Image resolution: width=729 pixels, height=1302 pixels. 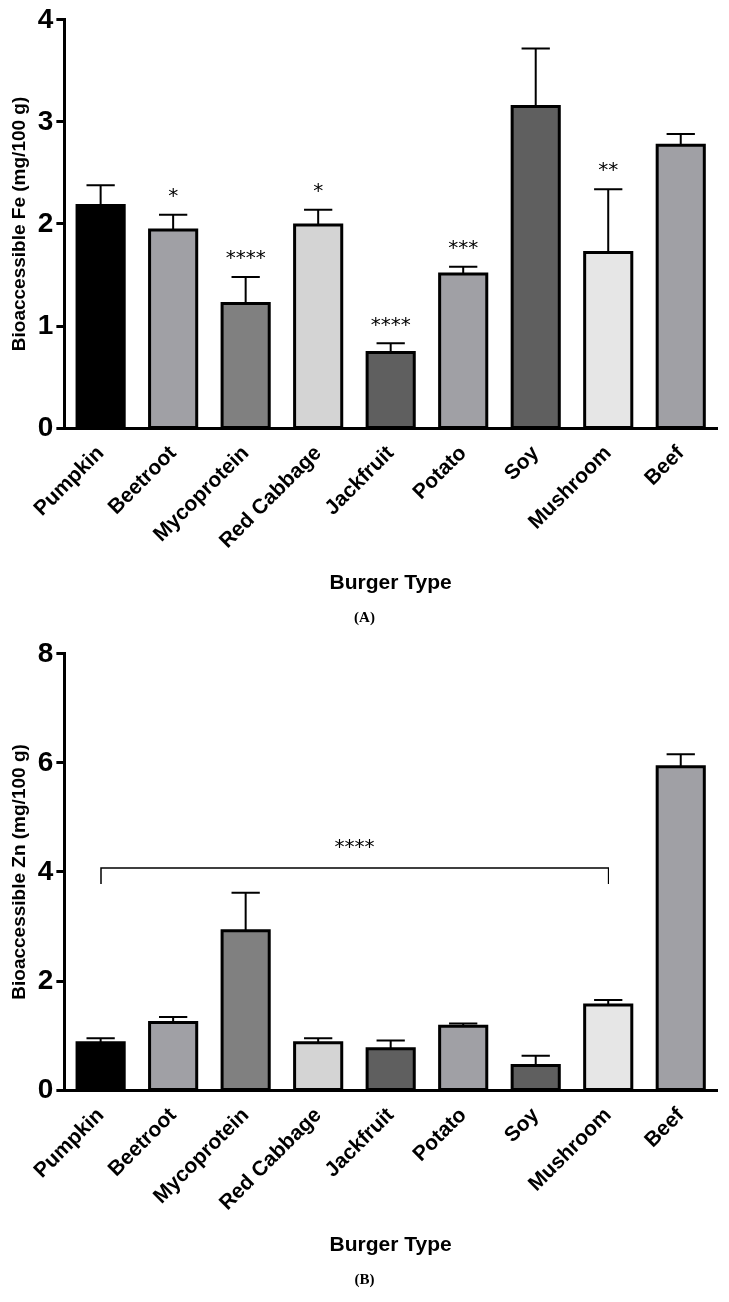 I want to click on y-tick-label: 3, so click(x=45, y=120).